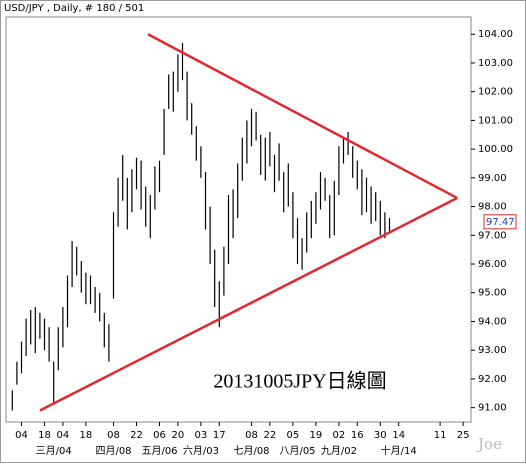  Describe the element at coordinates (159, 451) in the screenshot. I see `x-month-label: 五月/06` at that location.